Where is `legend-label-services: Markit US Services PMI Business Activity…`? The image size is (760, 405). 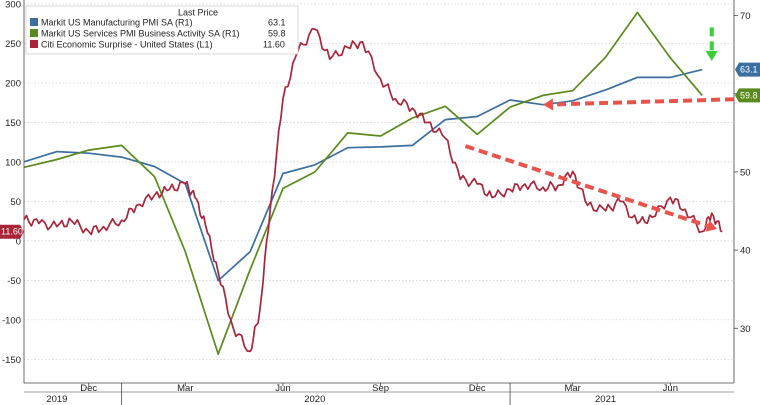
legend-label-services: Markit US Services PMI Business Activity… is located at coordinates (140, 34).